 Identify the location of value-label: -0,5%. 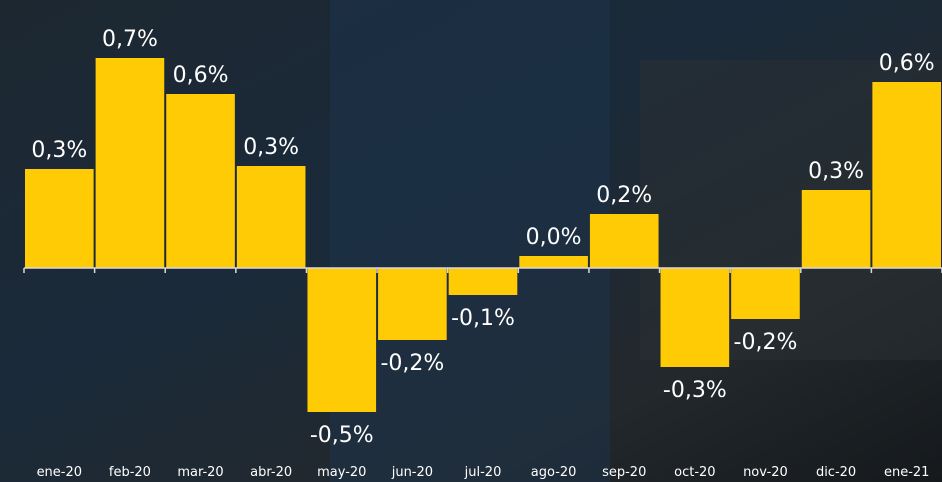
(342, 435).